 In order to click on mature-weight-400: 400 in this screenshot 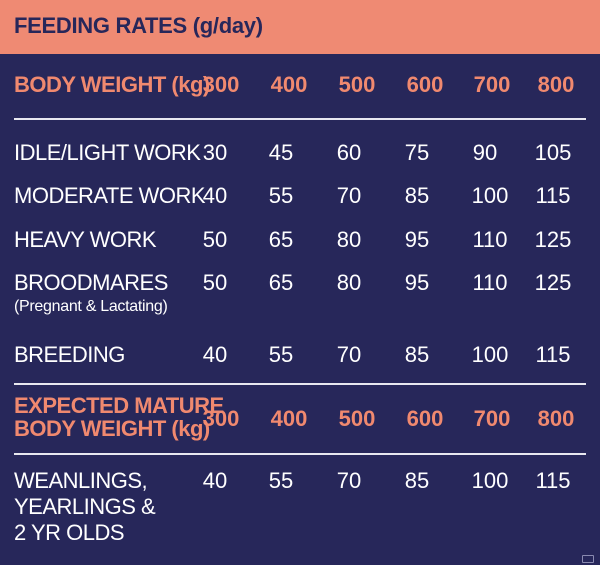, I will do `click(289, 418)`.